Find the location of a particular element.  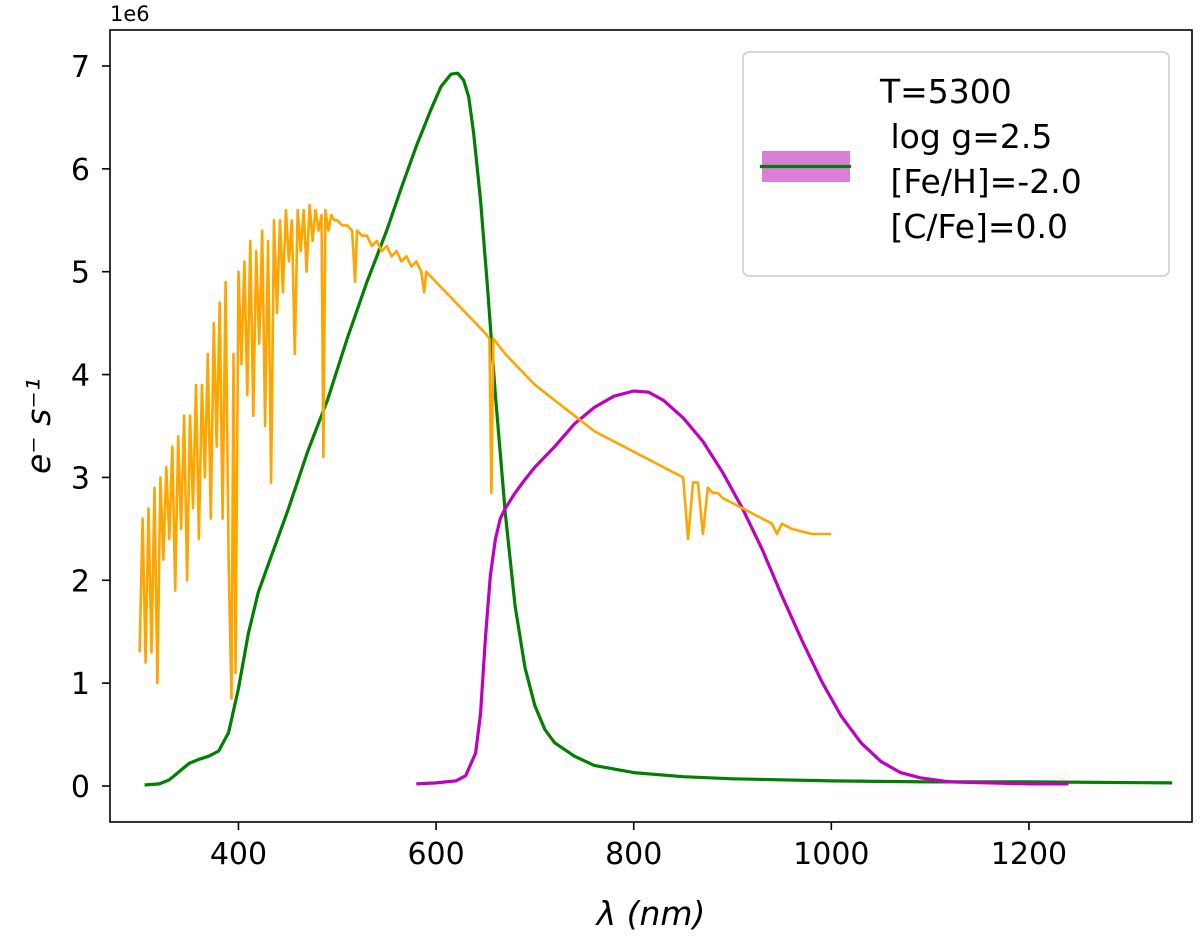

y-tick-label: 7 is located at coordinates (80, 67).